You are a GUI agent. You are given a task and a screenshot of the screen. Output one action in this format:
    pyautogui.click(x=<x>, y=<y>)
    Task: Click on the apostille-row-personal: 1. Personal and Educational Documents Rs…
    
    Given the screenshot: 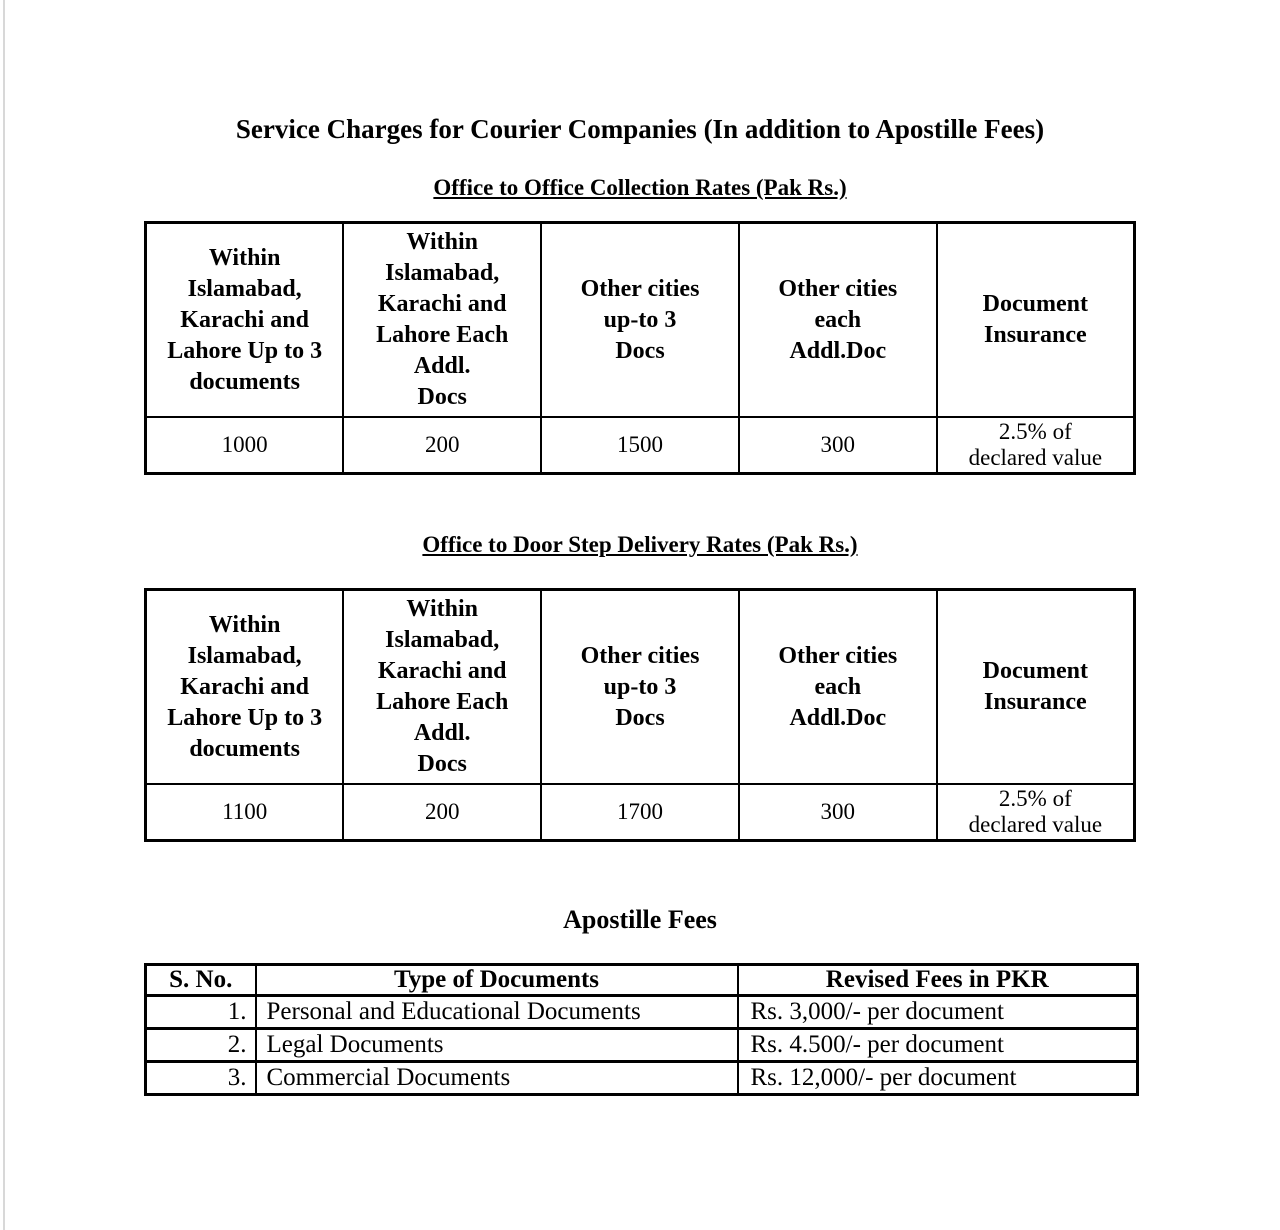 What is the action you would take?
    pyautogui.click(x=641, y=1012)
    